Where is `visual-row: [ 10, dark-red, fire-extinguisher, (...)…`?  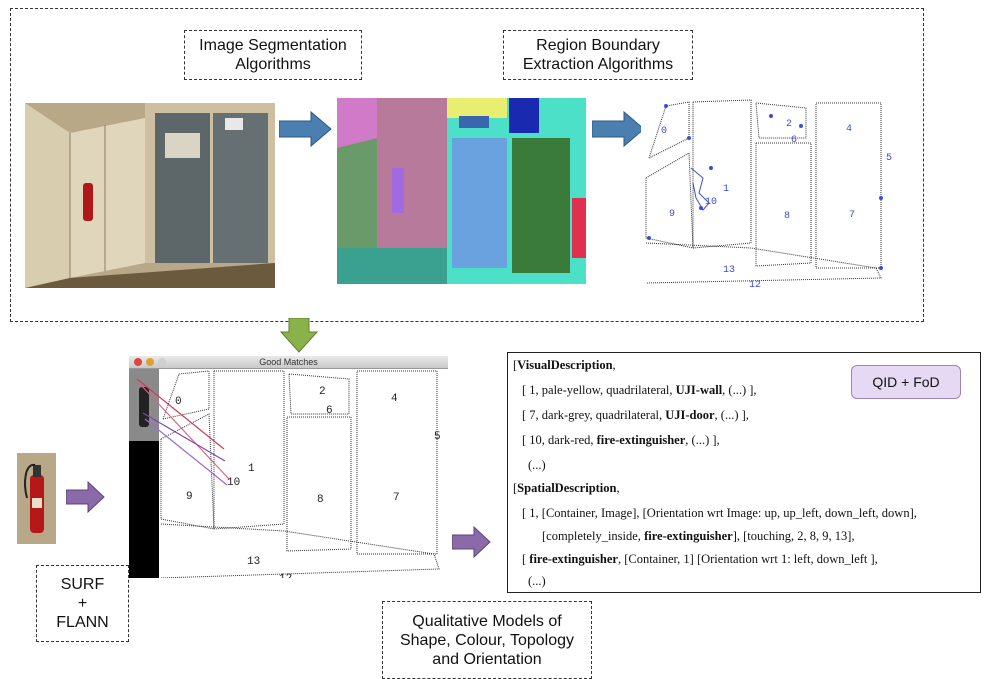 visual-row: [ 10, dark-red, fire-extinguisher, (...)… is located at coordinates (621, 440).